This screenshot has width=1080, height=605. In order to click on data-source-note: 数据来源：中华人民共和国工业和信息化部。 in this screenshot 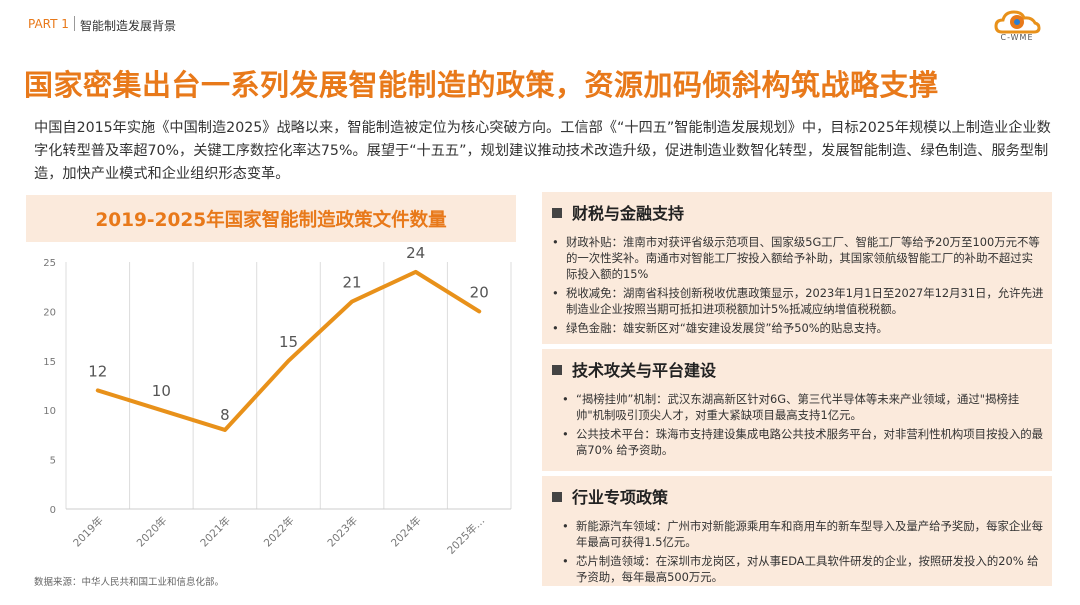, I will do `click(129, 582)`.